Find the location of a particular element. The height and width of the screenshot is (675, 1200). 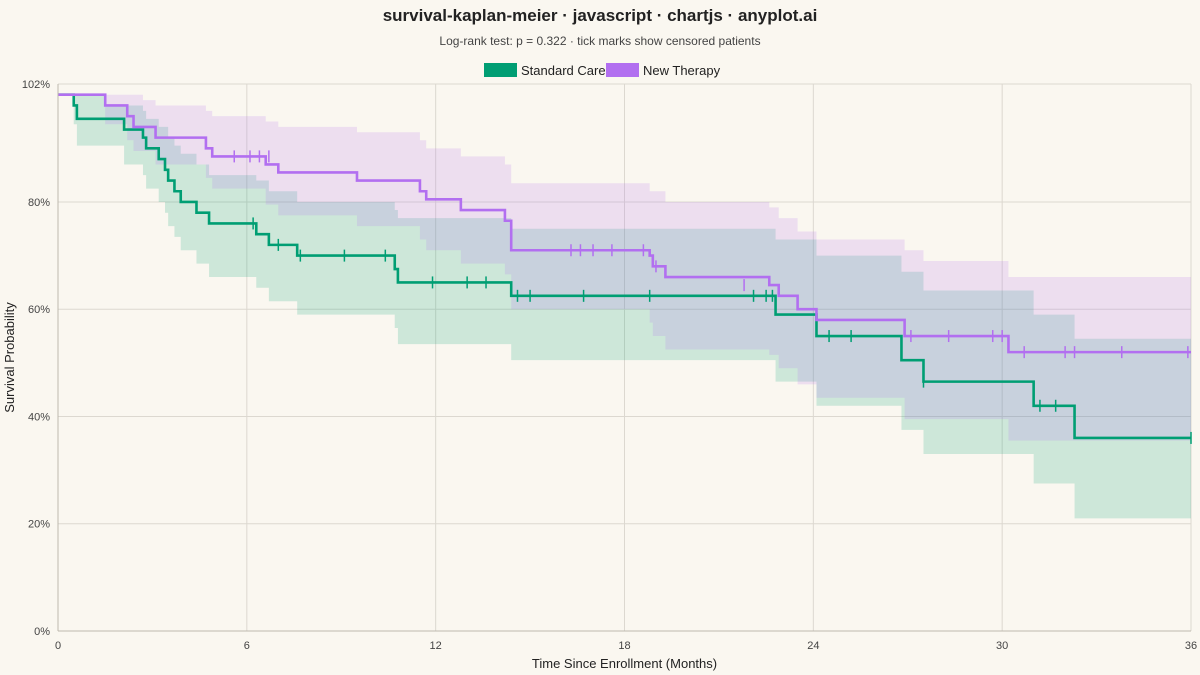

y-tick-label: 102% is located at coordinates (36, 85).